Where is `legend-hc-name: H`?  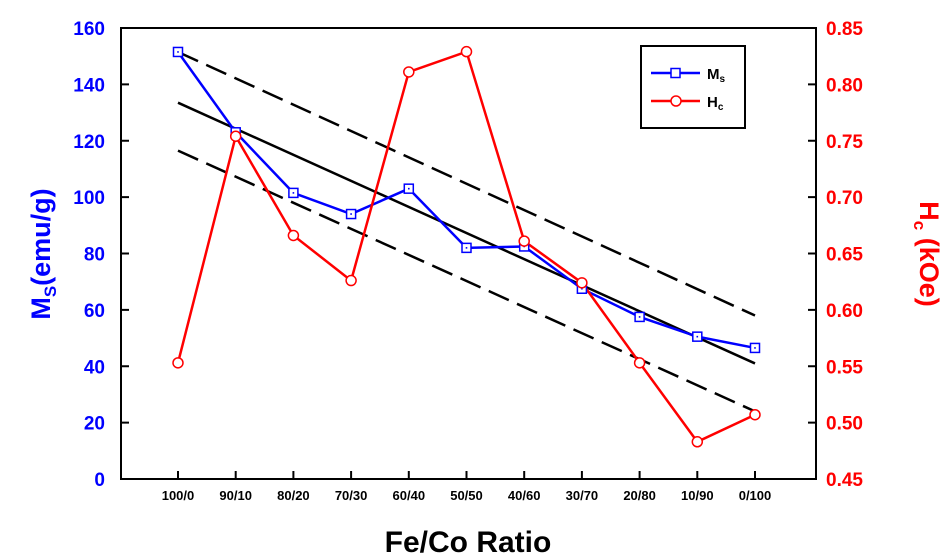 legend-hc-name: H is located at coordinates (712, 102).